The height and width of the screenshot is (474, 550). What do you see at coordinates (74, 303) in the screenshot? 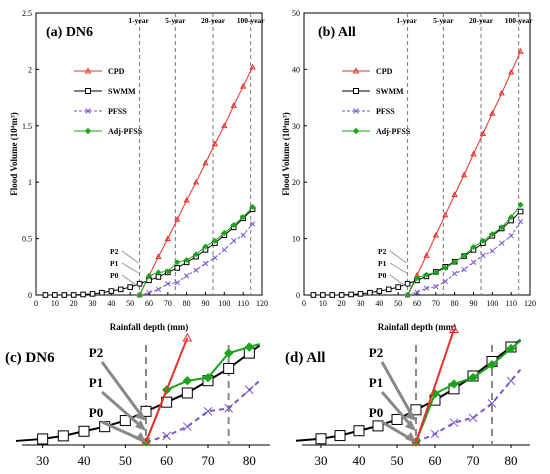
I see `pa-xtick-label-2: 20` at bounding box center [74, 303].